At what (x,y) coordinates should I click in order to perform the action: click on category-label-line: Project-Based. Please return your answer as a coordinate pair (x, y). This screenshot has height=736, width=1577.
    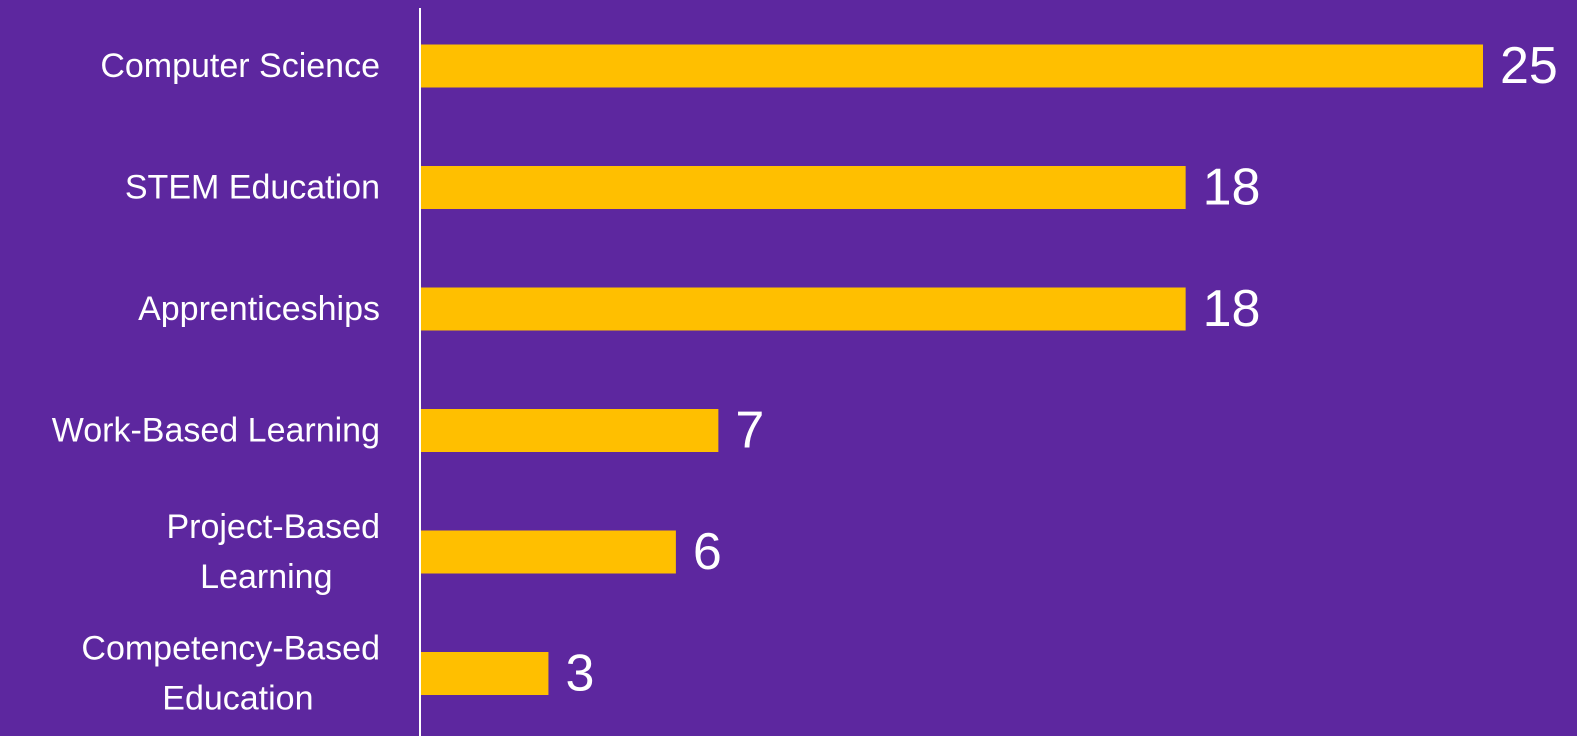
    Looking at the image, I should click on (273, 527).